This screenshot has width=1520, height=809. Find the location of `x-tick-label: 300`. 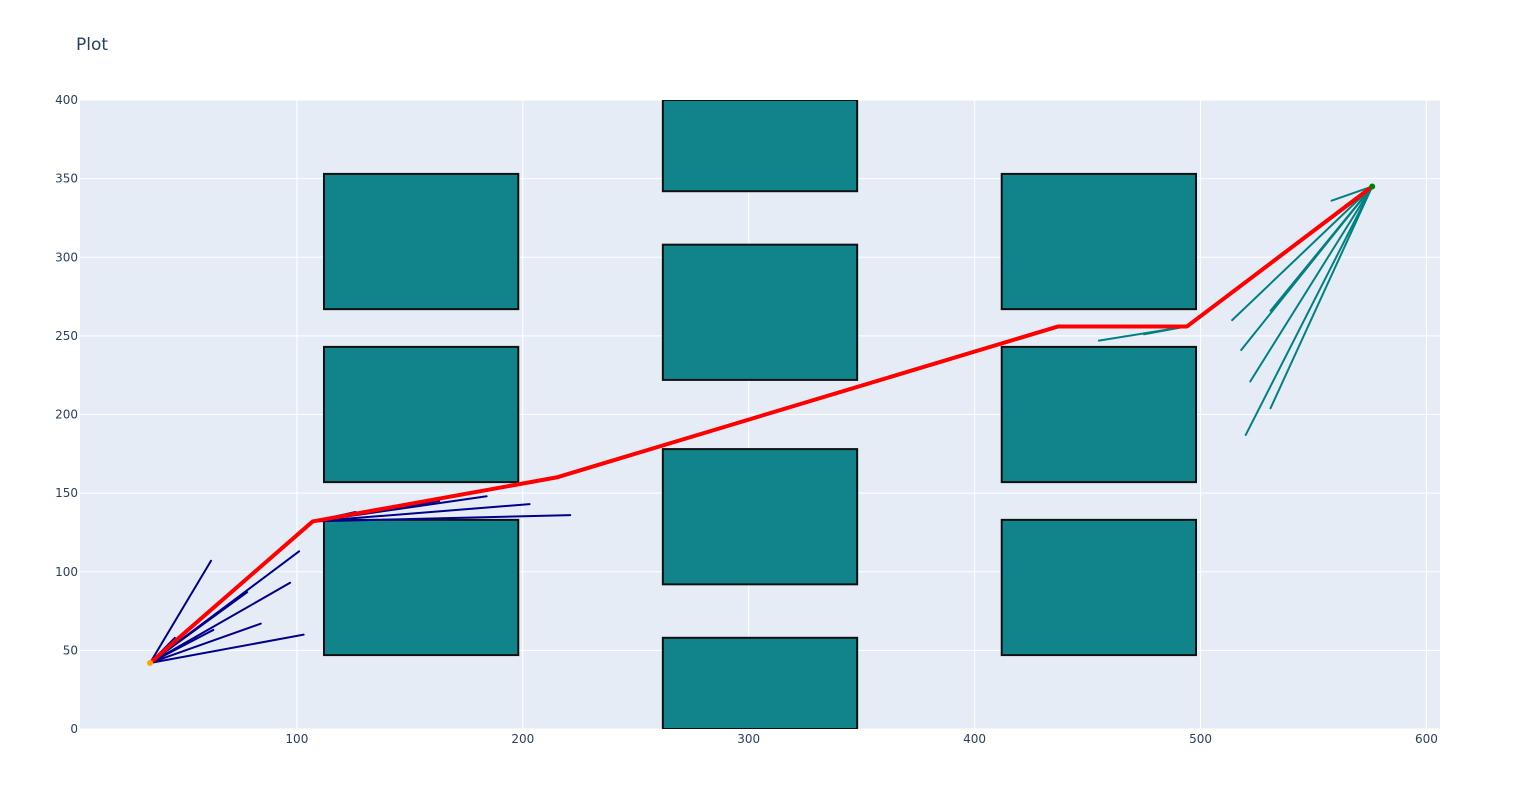

x-tick-label: 300 is located at coordinates (748, 739).